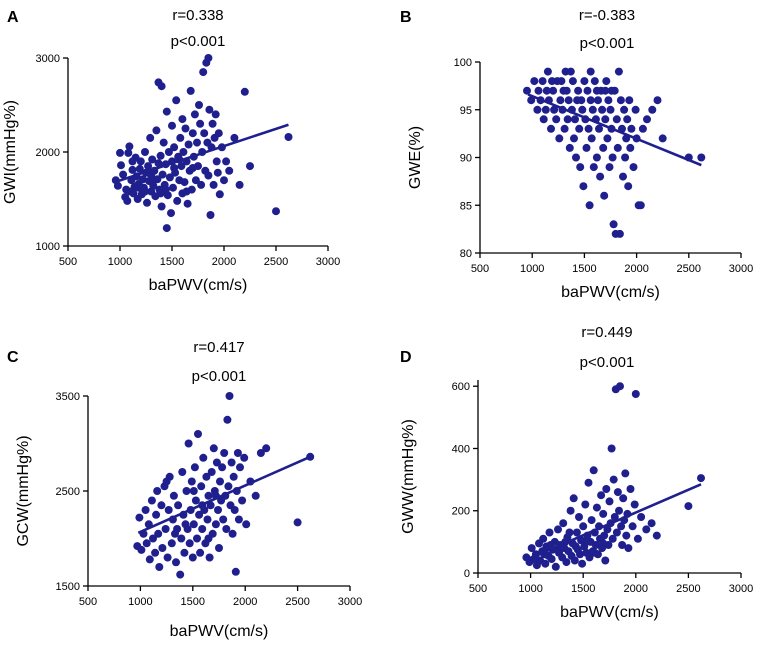 The height and width of the screenshot is (646, 765). What do you see at coordinates (13, 357) in the screenshot?
I see `panel-label: C` at bounding box center [13, 357].